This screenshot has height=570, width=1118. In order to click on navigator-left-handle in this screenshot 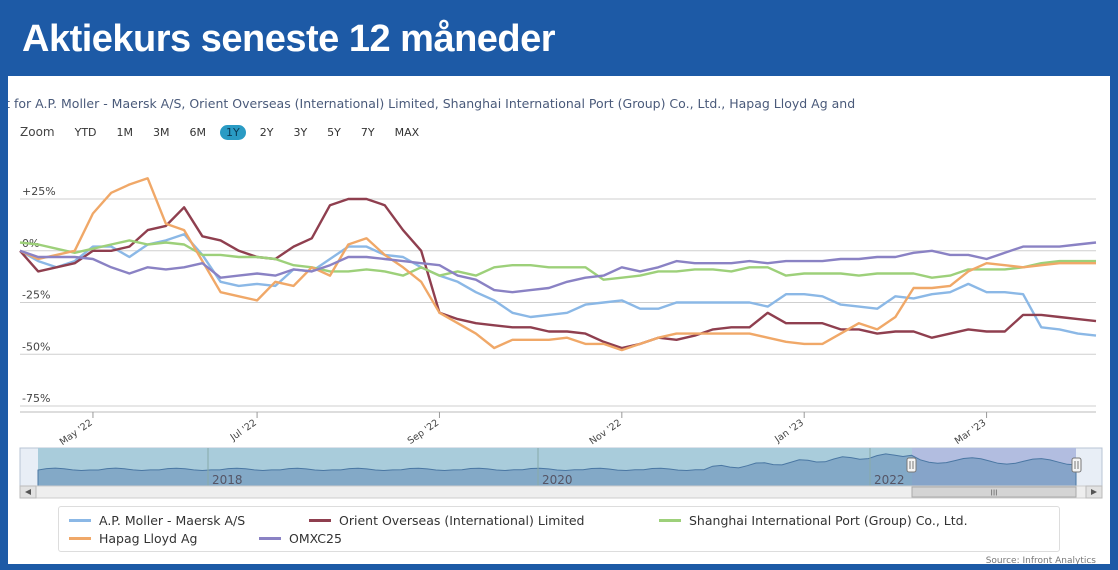, I will do `click(911, 465)`.